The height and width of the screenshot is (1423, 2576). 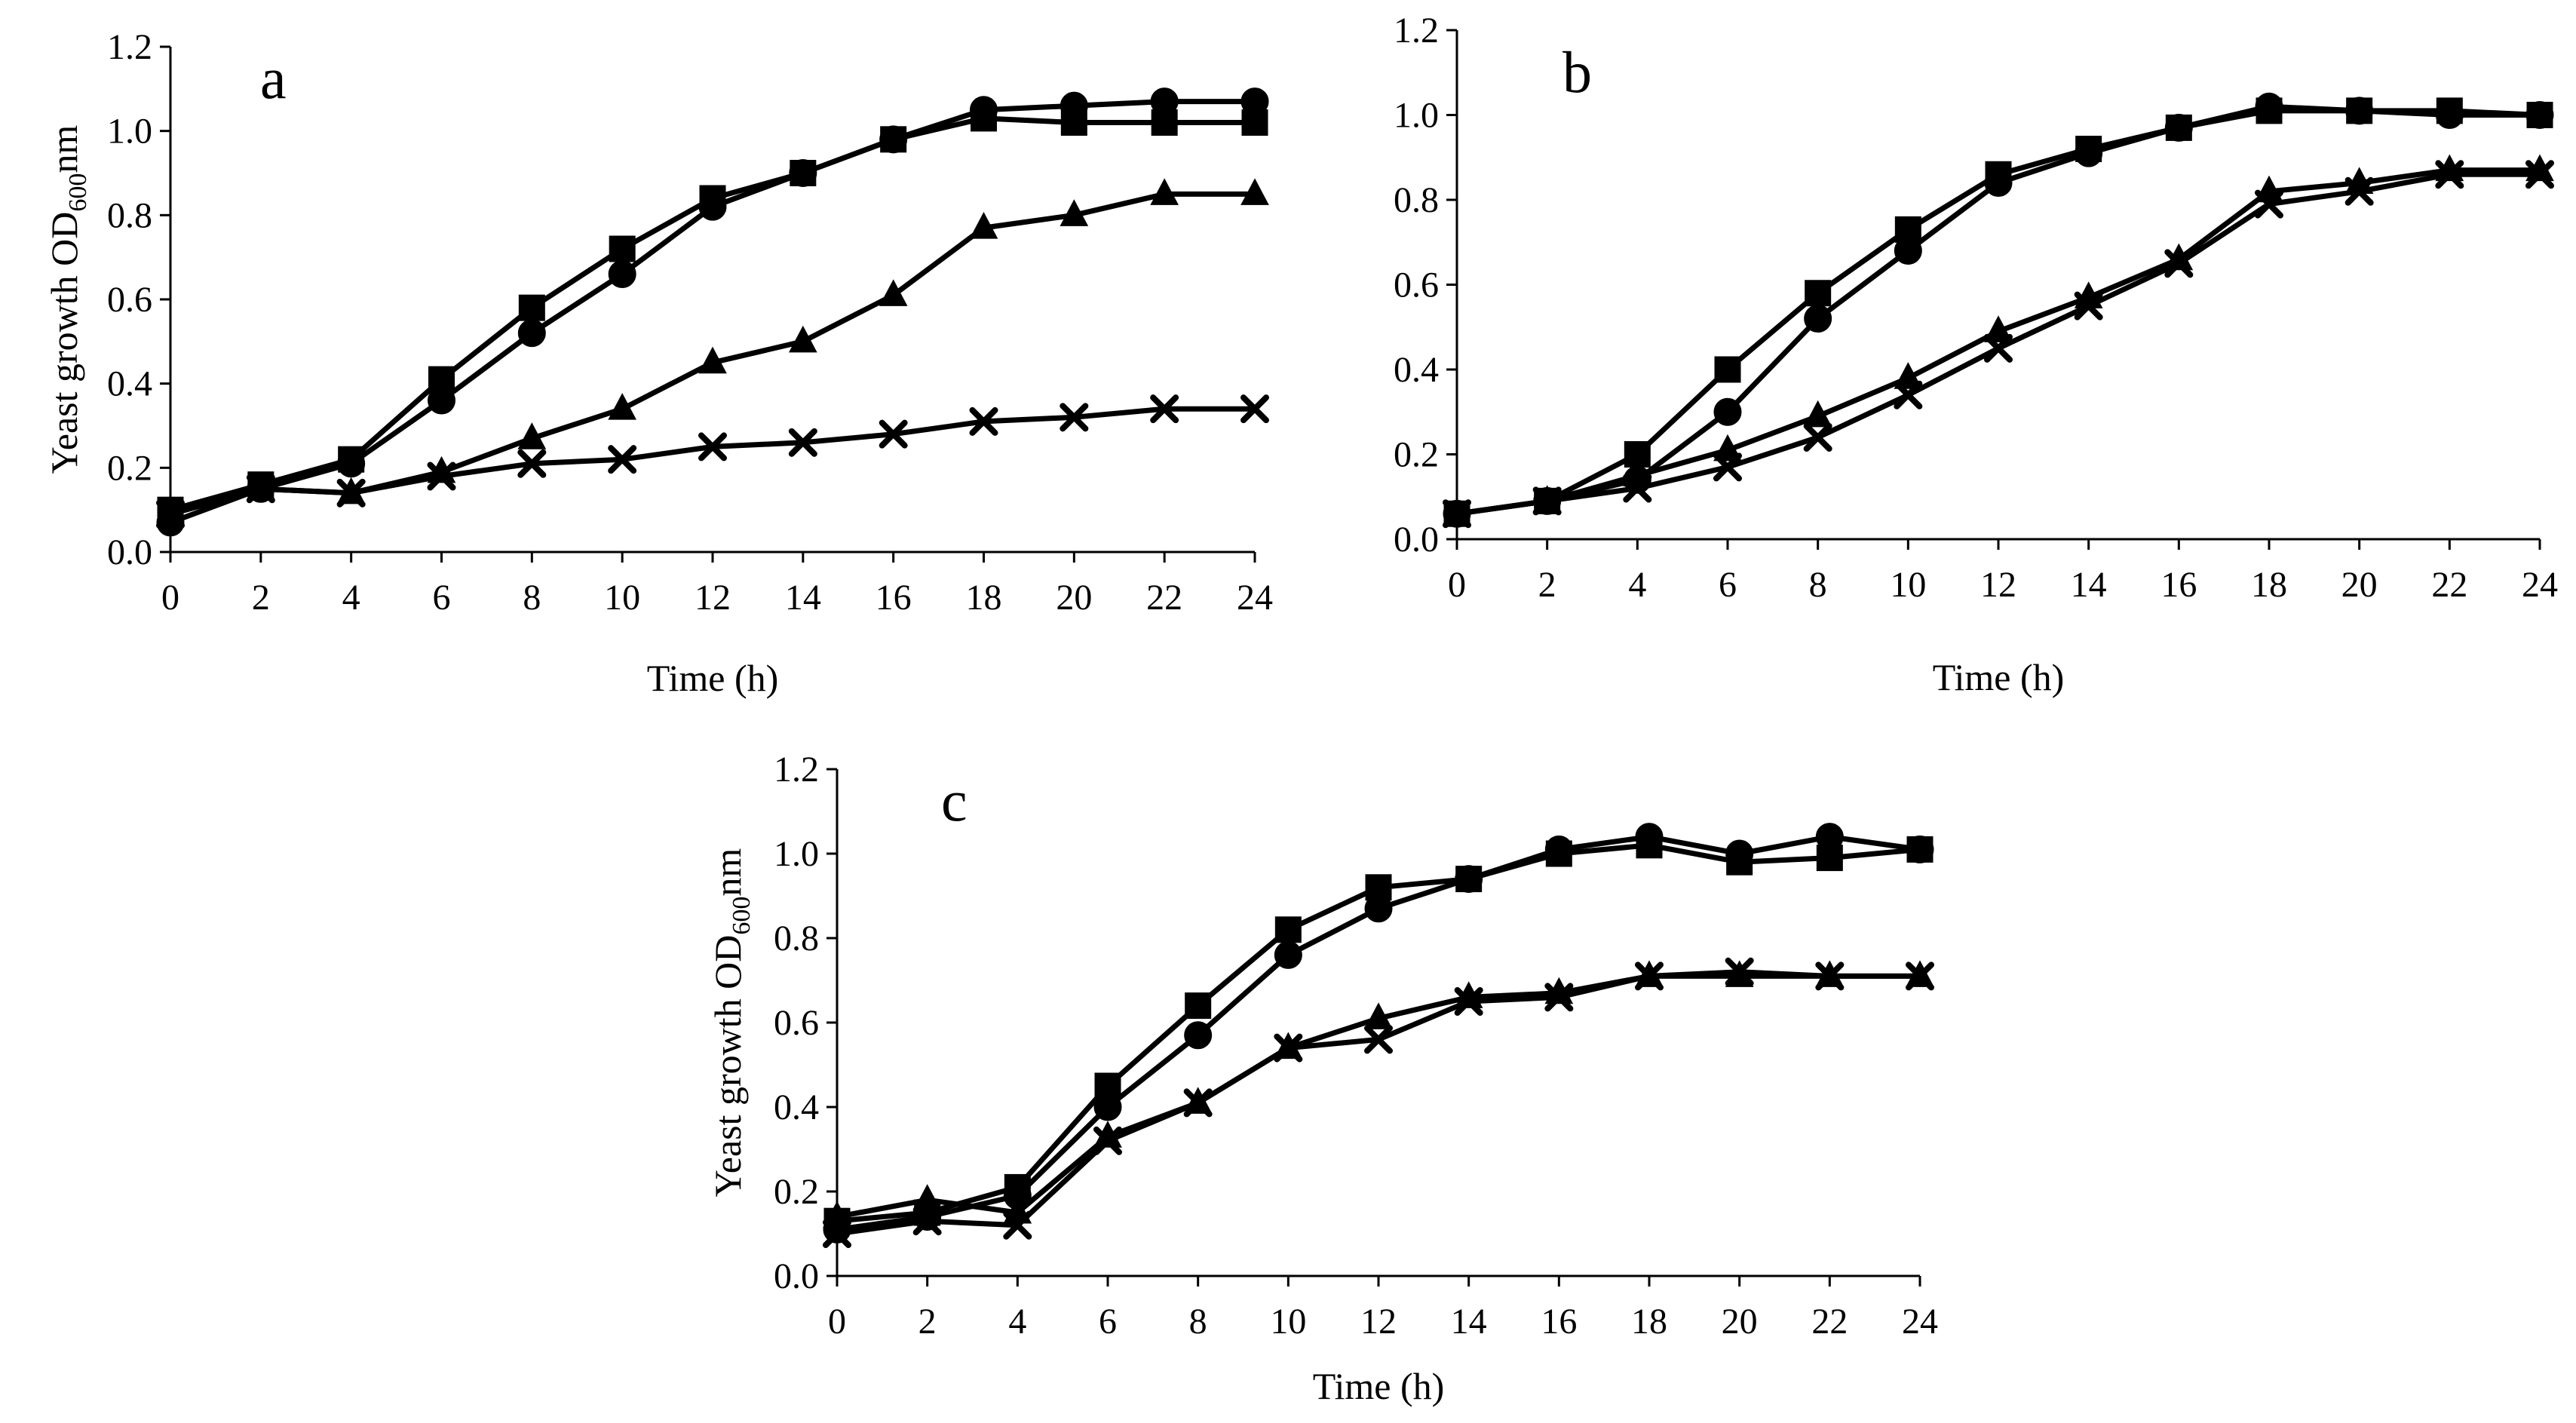 What do you see at coordinates (1649, 1322) in the screenshot?
I see `x-tick-label: 18` at bounding box center [1649, 1322].